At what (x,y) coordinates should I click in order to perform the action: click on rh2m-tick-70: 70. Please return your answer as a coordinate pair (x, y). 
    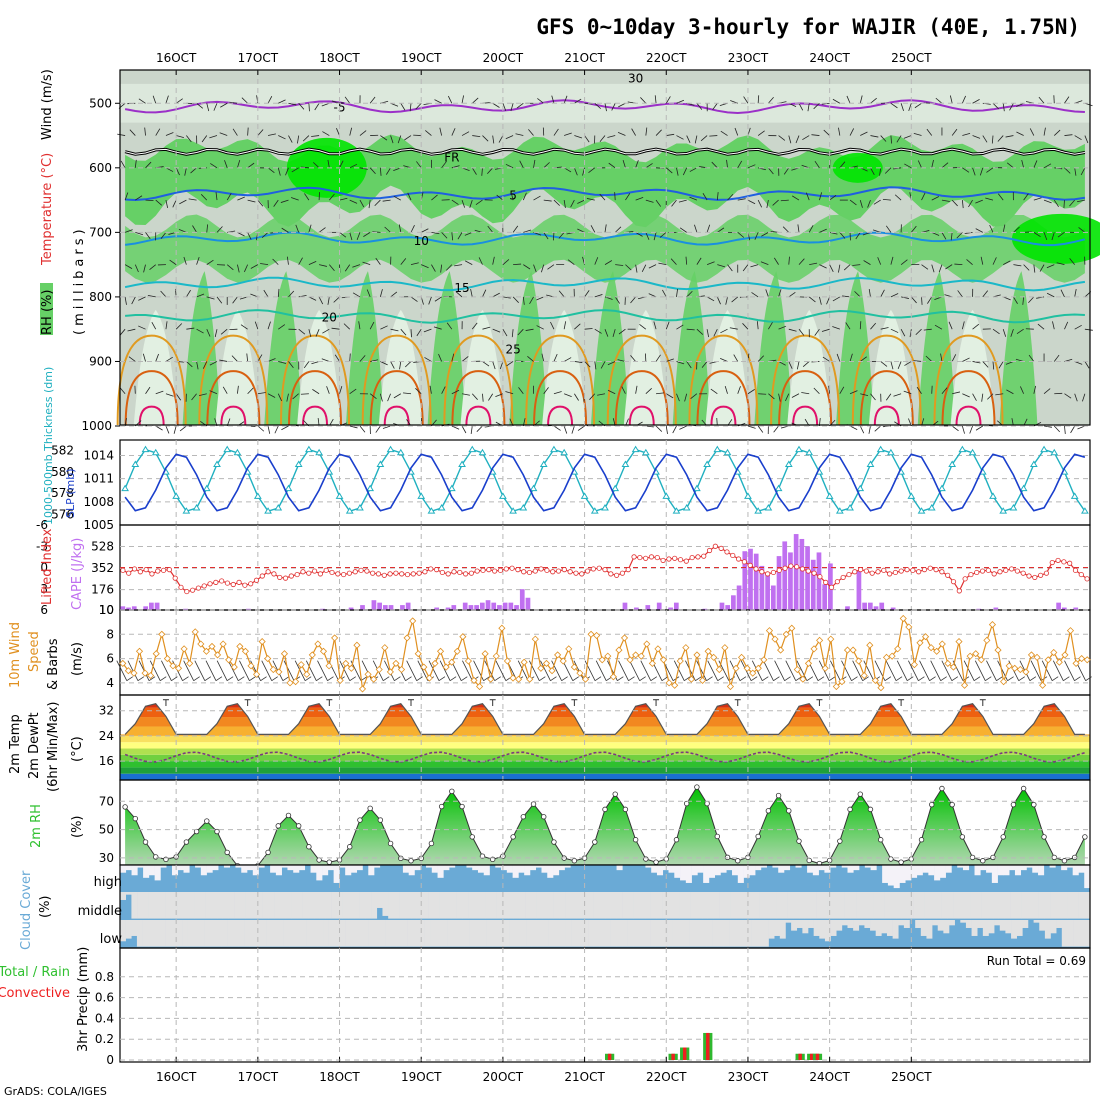
    Looking at the image, I should click on (106, 801).